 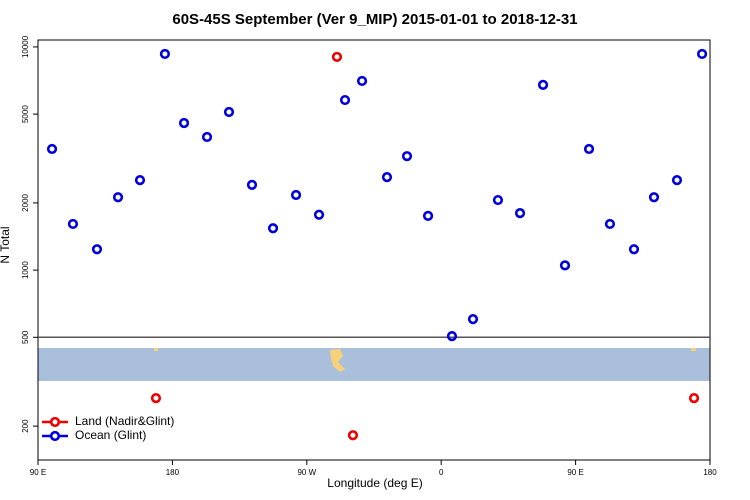 What do you see at coordinates (25, 46) in the screenshot?
I see `y-tick-label: 10000` at bounding box center [25, 46].